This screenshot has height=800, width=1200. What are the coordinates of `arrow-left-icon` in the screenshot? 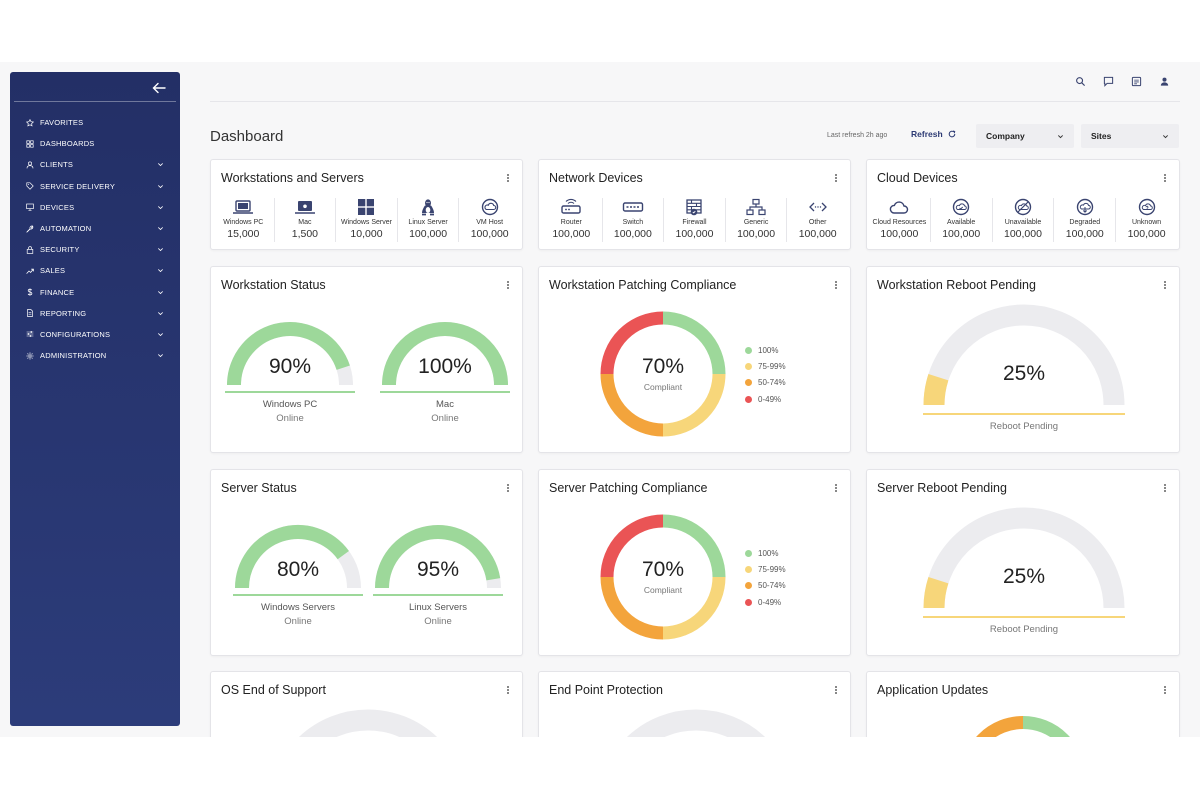 It's located at (159, 88).